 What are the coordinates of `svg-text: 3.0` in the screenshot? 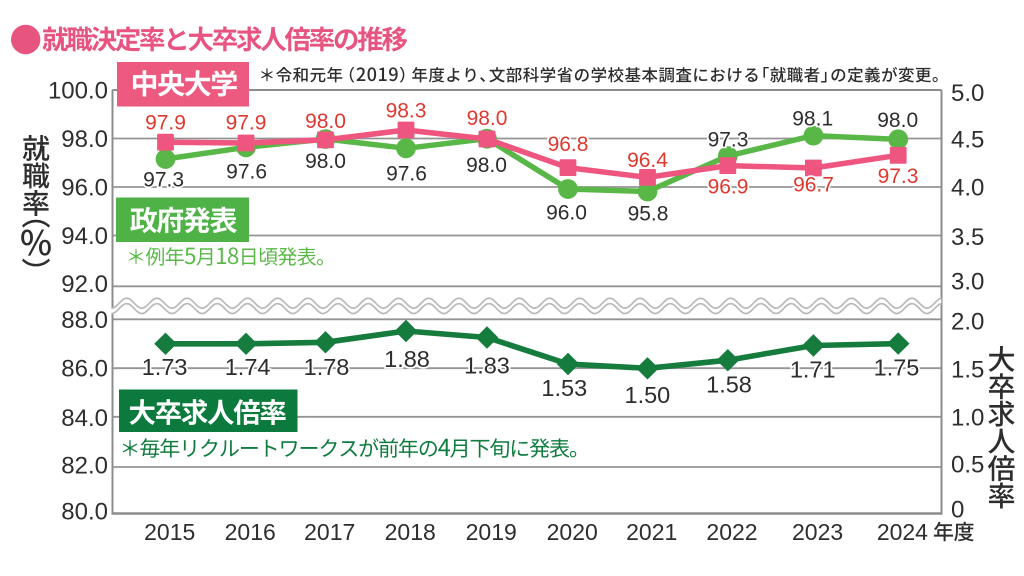 It's located at (967, 282).